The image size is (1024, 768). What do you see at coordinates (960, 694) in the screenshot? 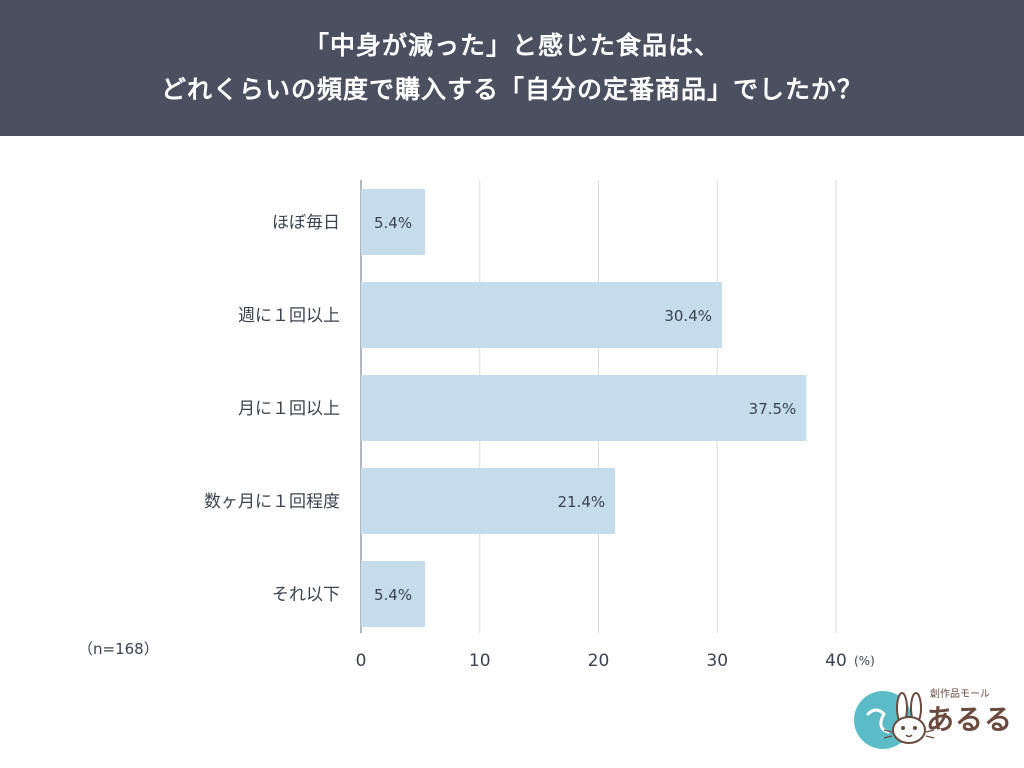
I see `logo-tagline: 創作品モール` at bounding box center [960, 694].